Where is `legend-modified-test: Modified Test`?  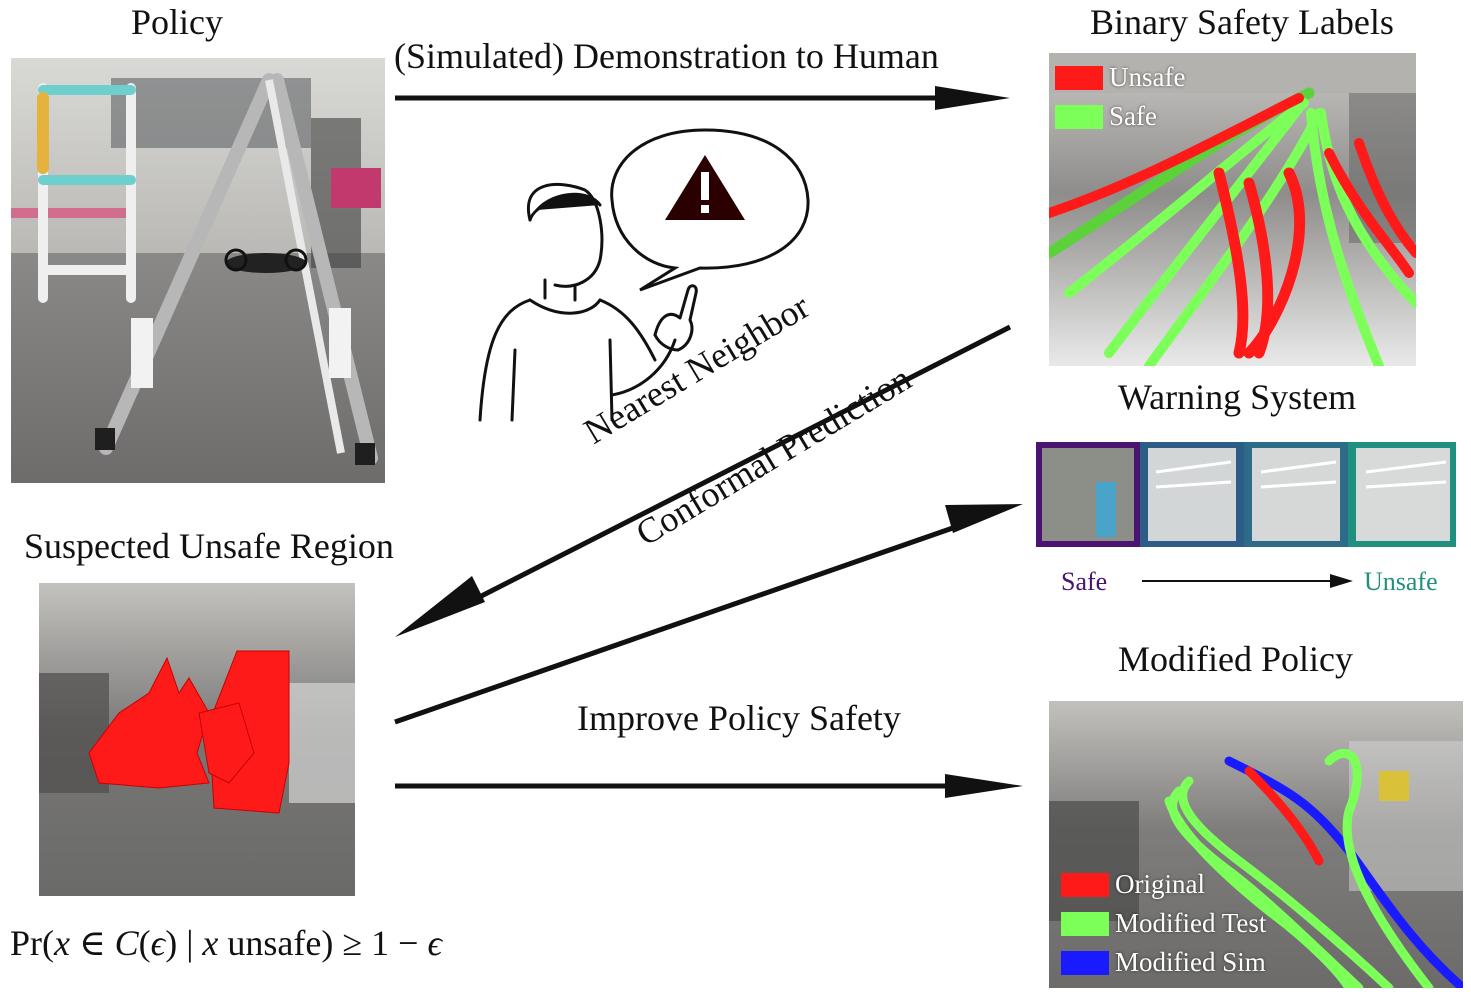
legend-modified-test: Modified Test is located at coordinates (1163, 923).